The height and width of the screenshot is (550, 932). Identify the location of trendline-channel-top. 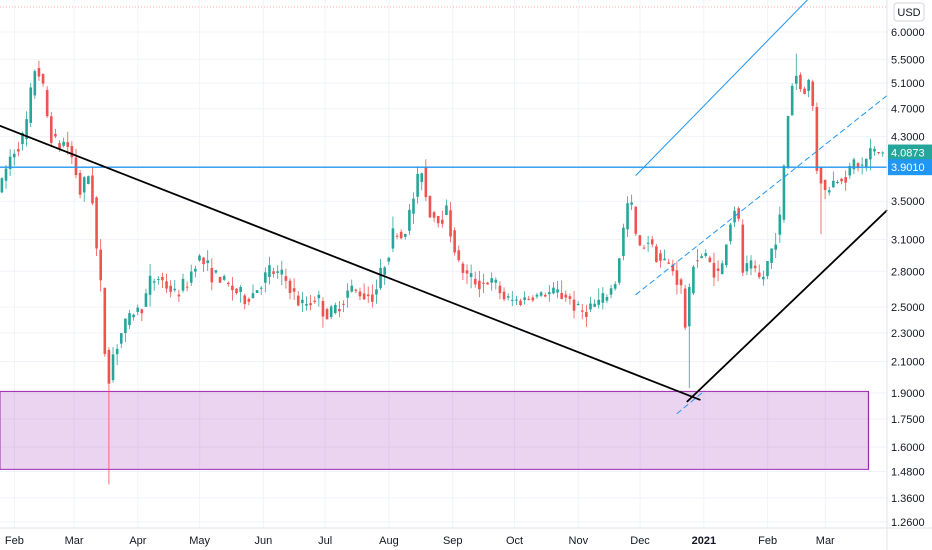
(722, 88).